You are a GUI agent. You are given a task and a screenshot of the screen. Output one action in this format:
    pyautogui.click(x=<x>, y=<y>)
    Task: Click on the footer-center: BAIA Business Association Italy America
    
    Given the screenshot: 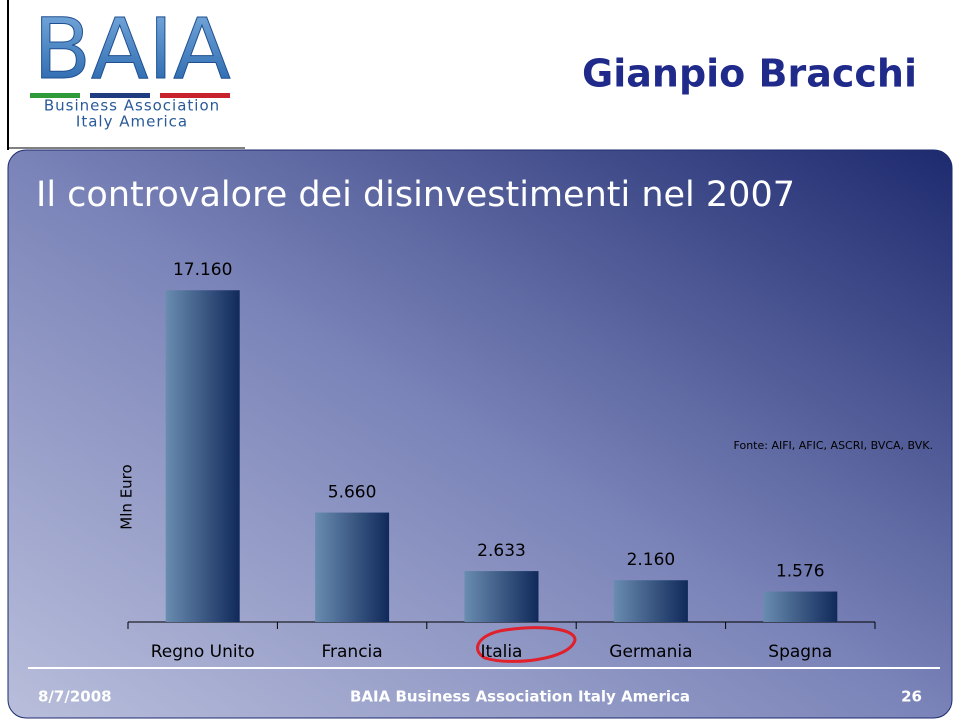 What is the action you would take?
    pyautogui.click(x=520, y=697)
    